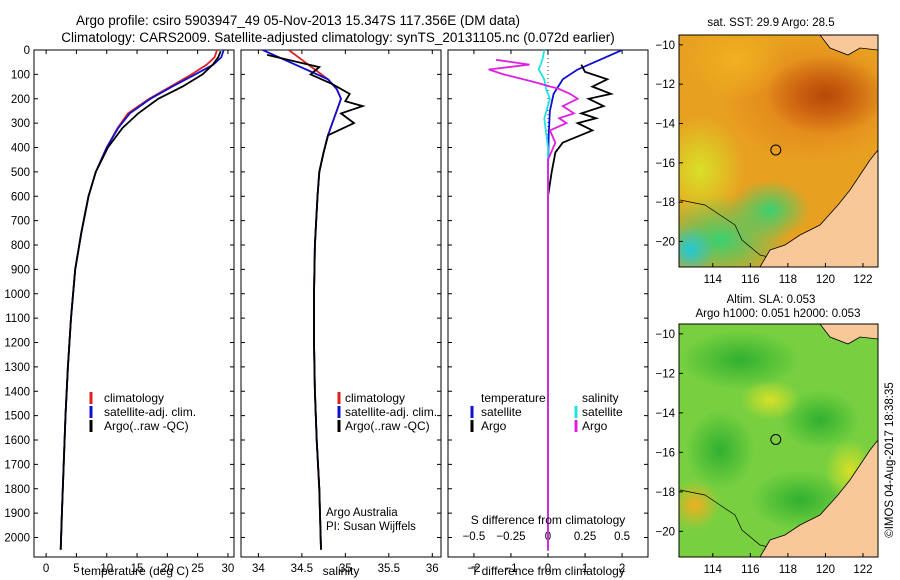 Image resolution: width=900 pixels, height=580 pixels. I want to click on imos-timestamp: ©IMOS 04-Aug-2017 18:38:35, so click(890, 460).